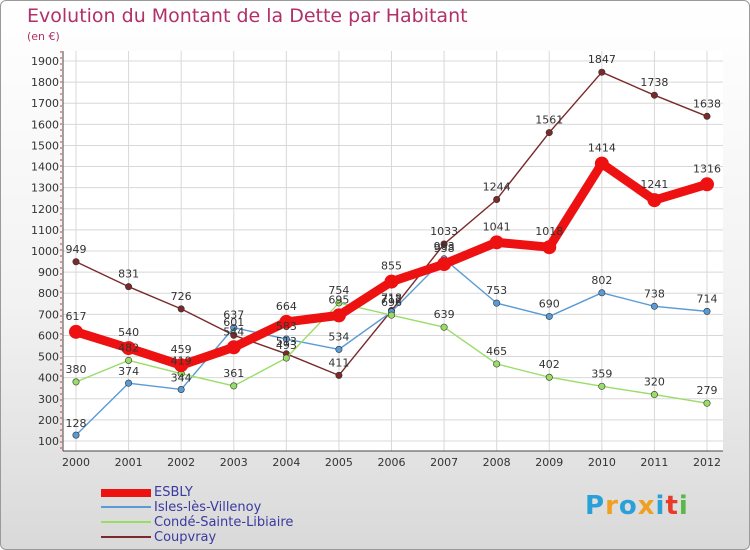 The image size is (750, 550). Describe the element at coordinates (612, 506) in the screenshot. I see `logo-letter: r` at that location.